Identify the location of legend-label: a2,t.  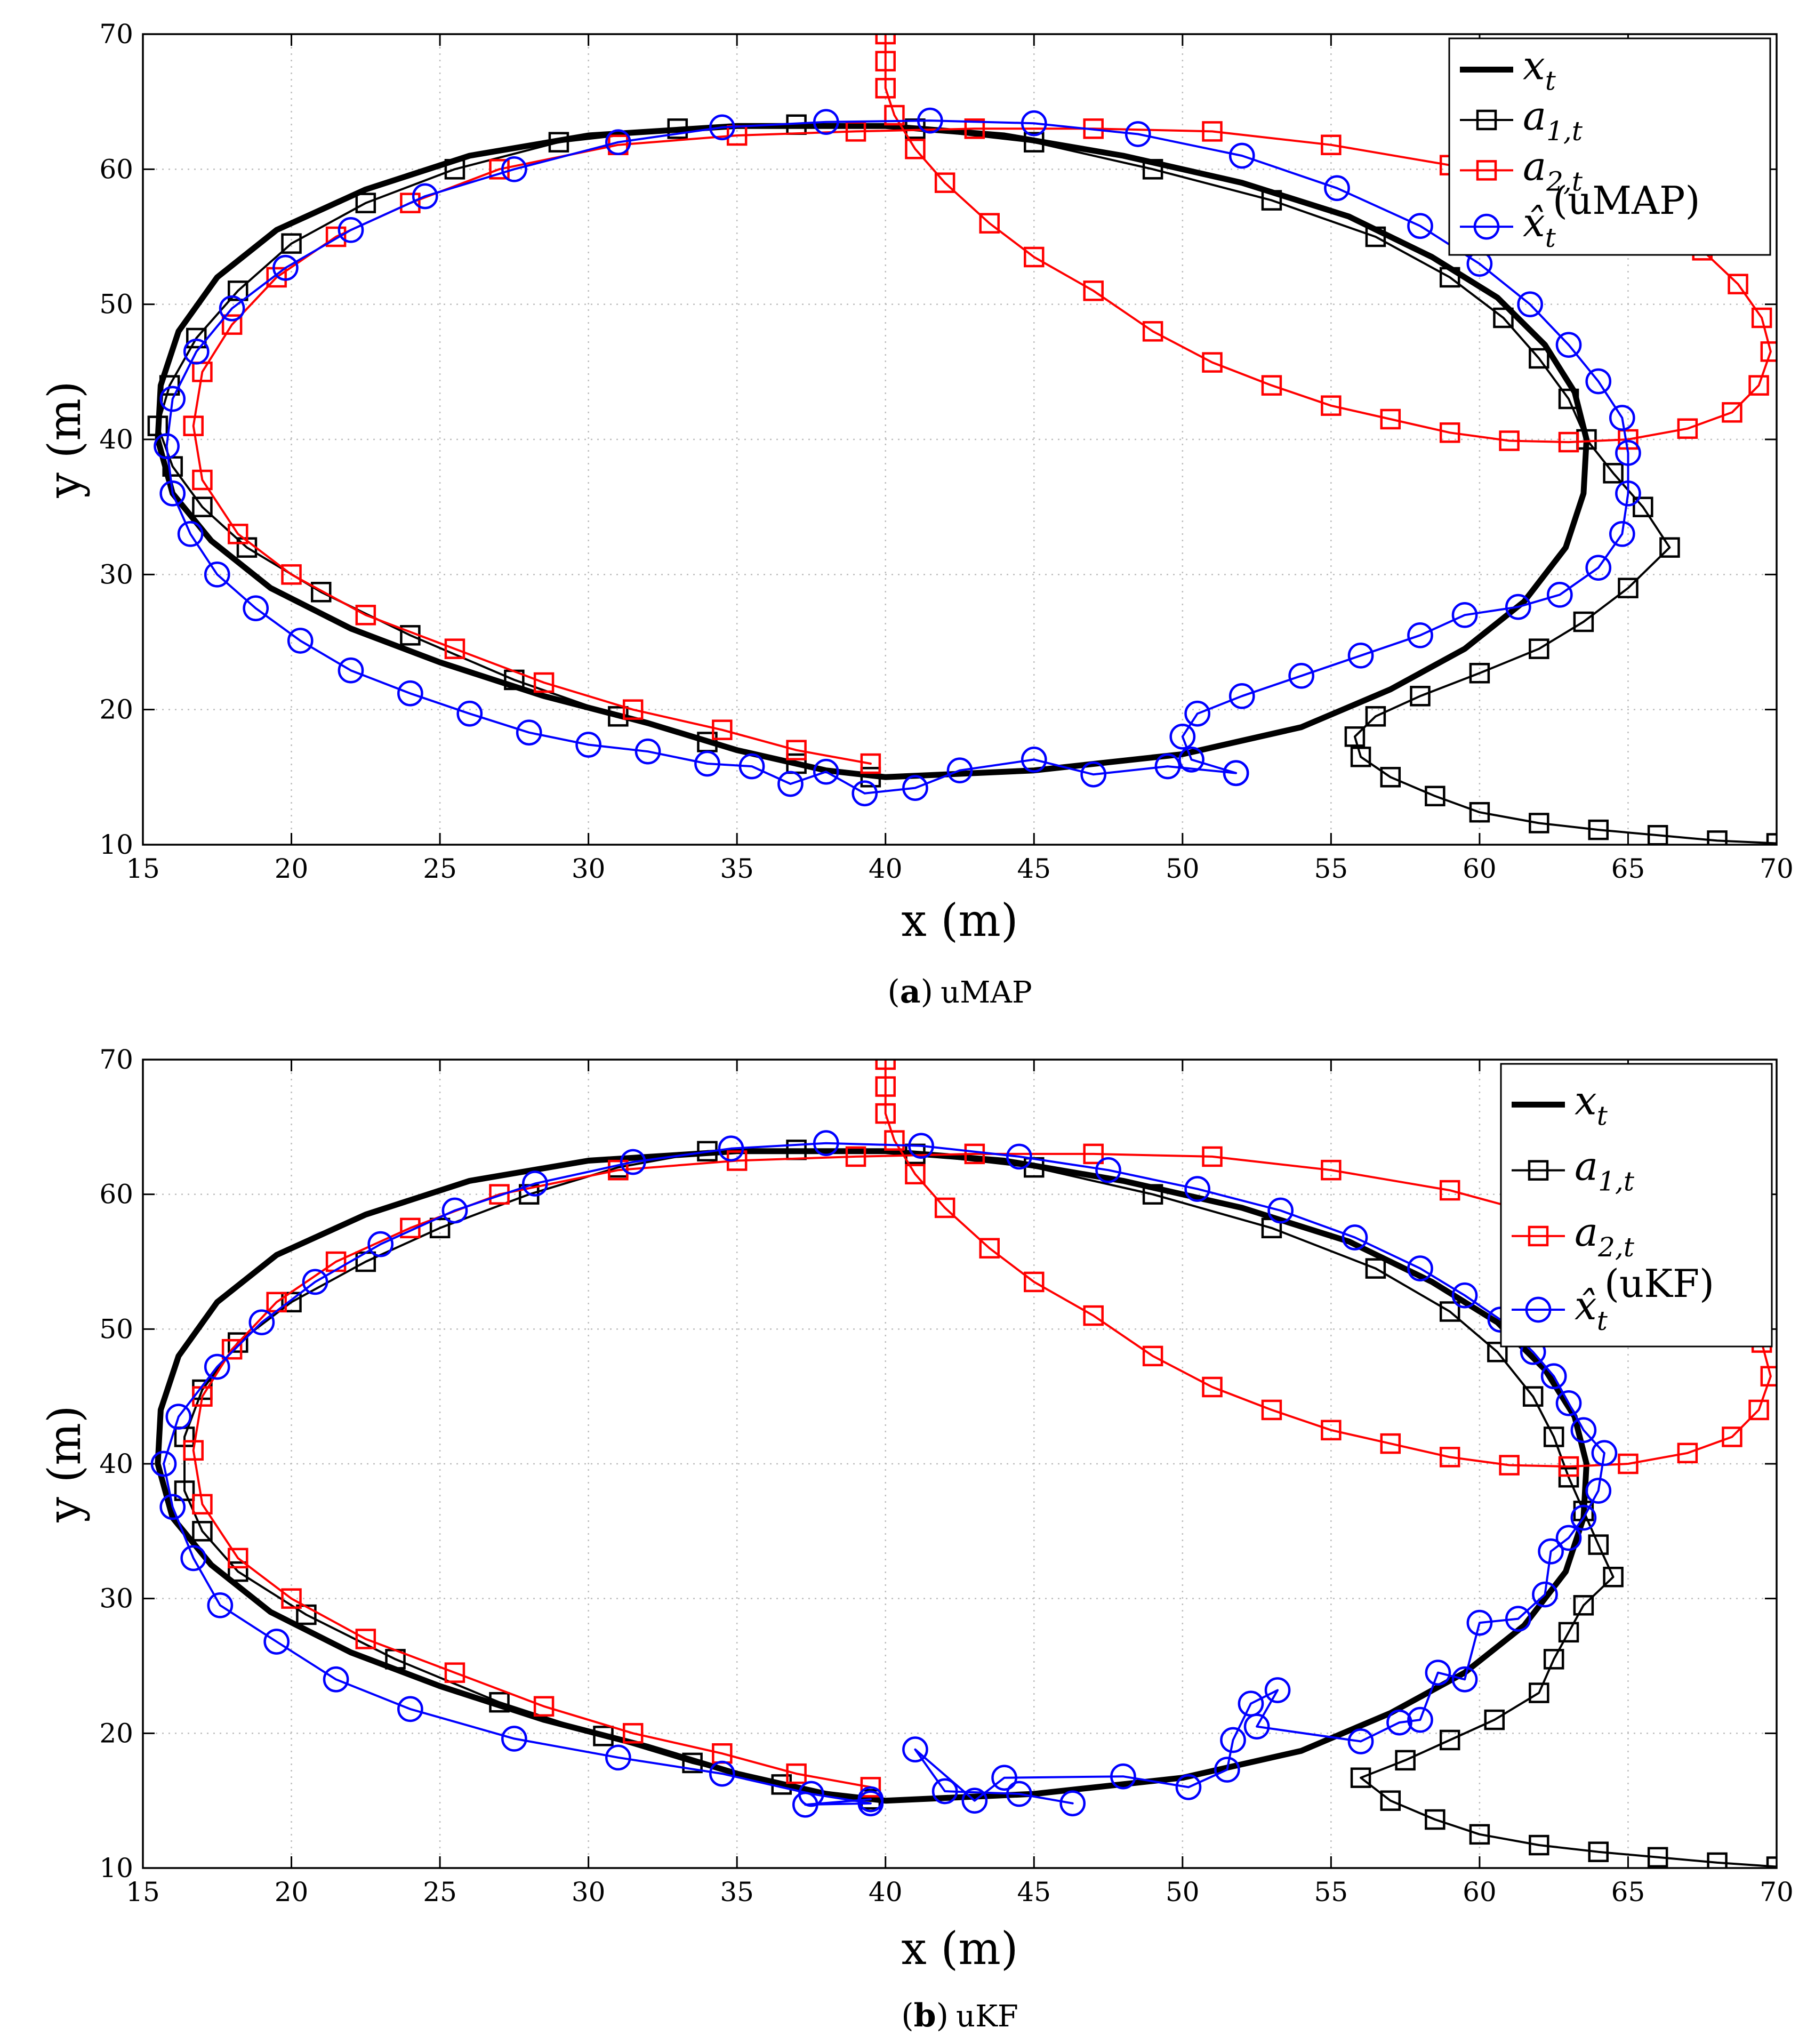
(1605, 1236).